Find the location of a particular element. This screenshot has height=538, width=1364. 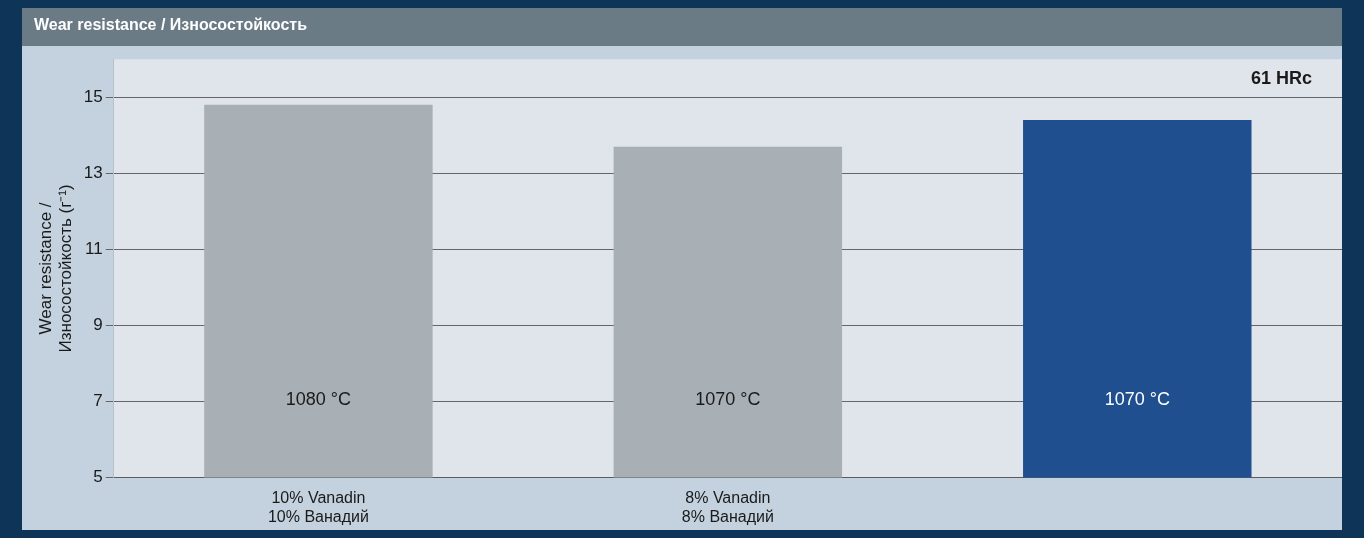

annotation: 1080 °C is located at coordinates (318, 399).